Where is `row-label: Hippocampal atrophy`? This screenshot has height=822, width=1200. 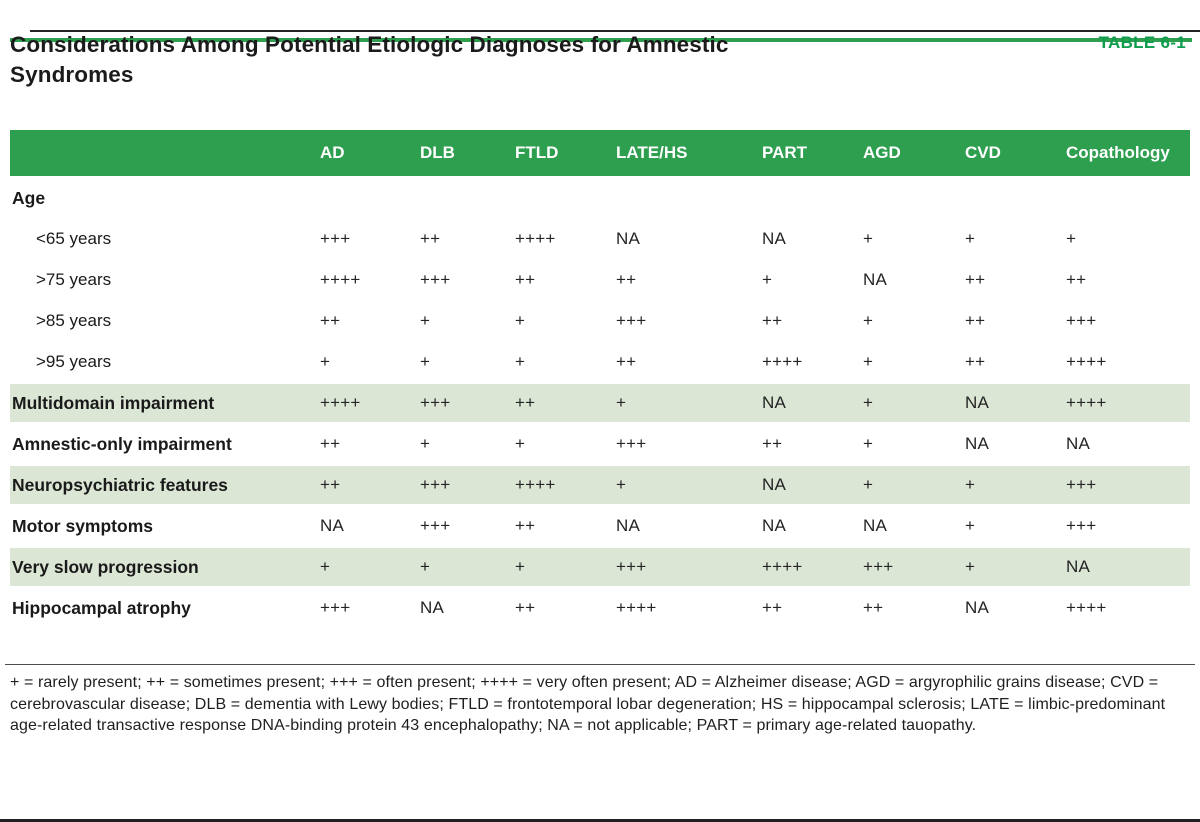
row-label: Hippocampal atrophy is located at coordinates (101, 607).